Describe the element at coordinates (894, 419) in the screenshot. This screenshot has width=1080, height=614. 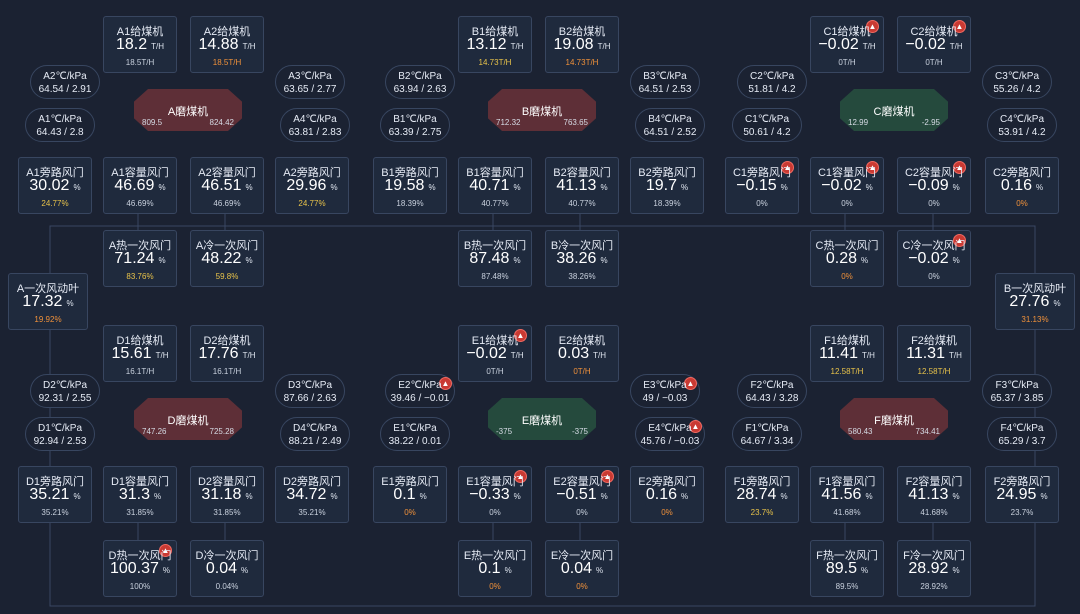
I see `mill-f: F磨煤机 580.43 734.41` at that location.